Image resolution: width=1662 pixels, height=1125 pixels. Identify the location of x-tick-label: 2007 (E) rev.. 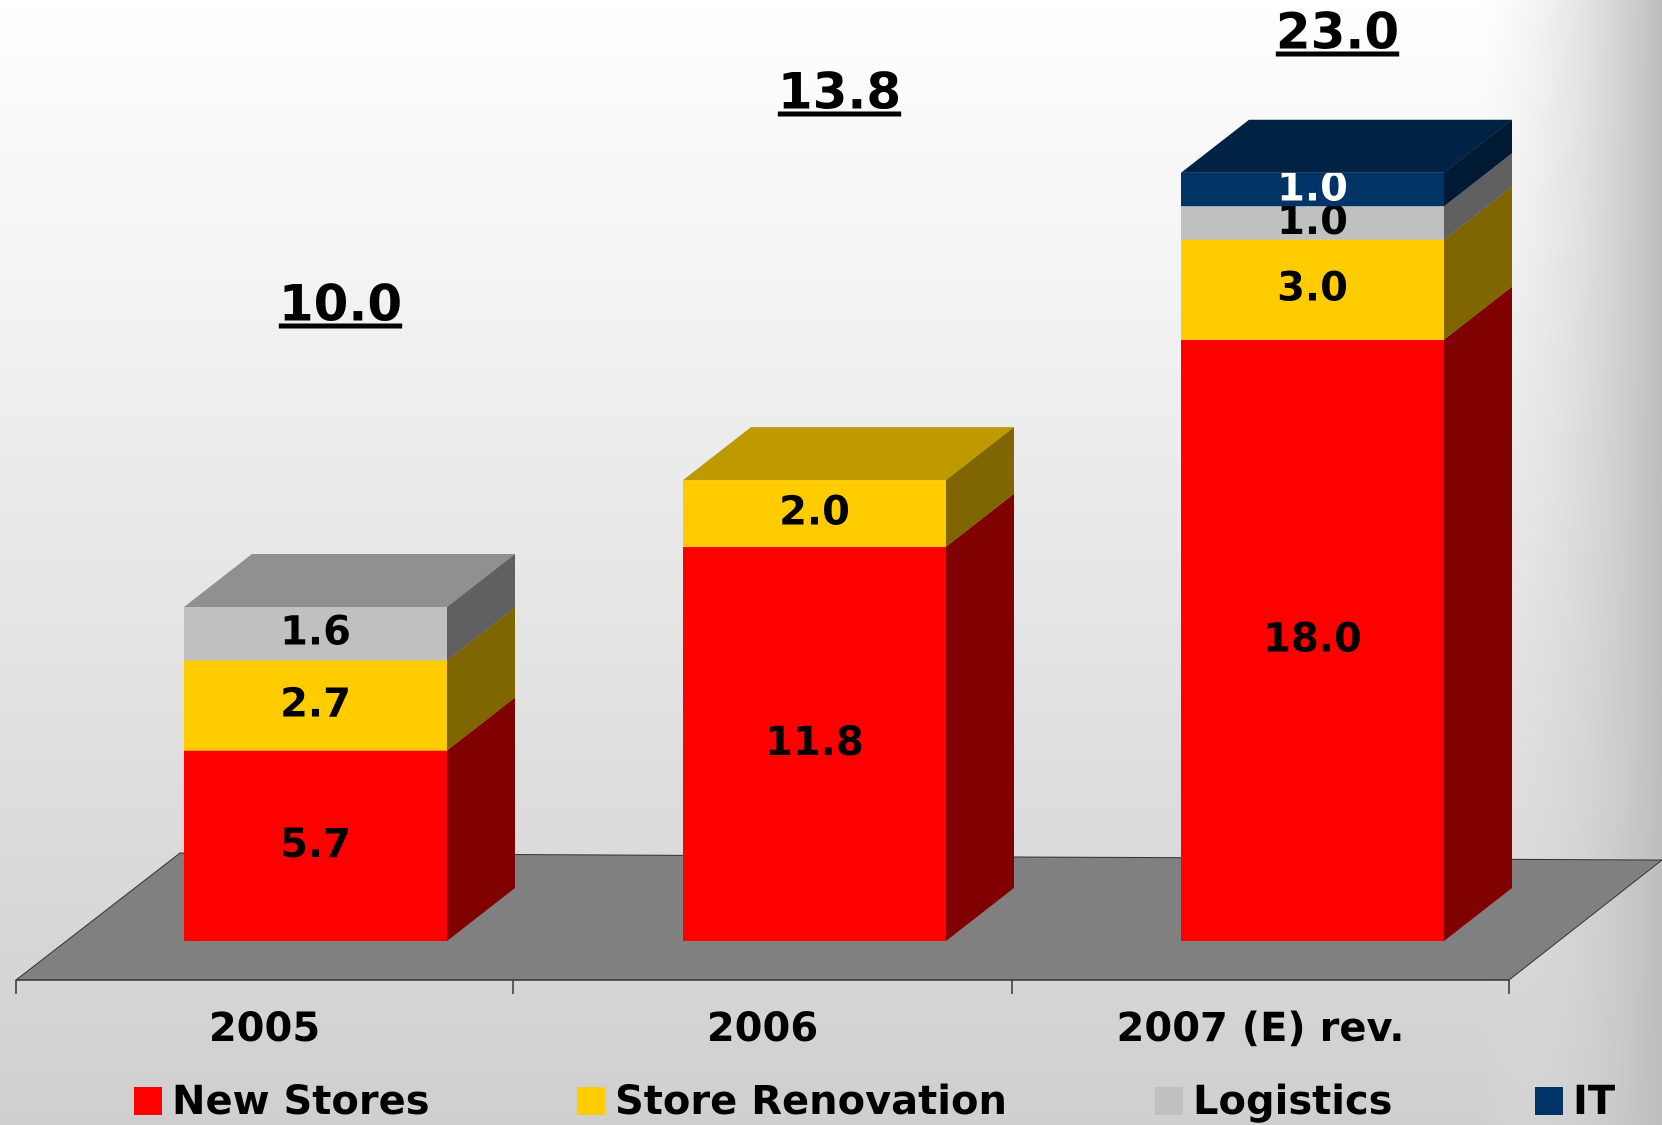
(1261, 1028).